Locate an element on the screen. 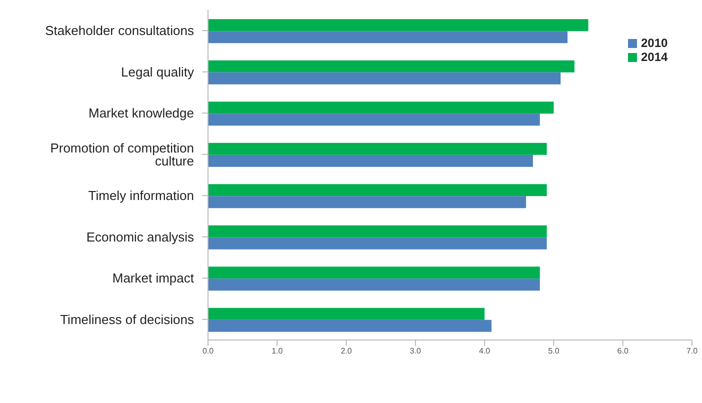  y-tick-label: Stakeholder consultations is located at coordinates (119, 30).